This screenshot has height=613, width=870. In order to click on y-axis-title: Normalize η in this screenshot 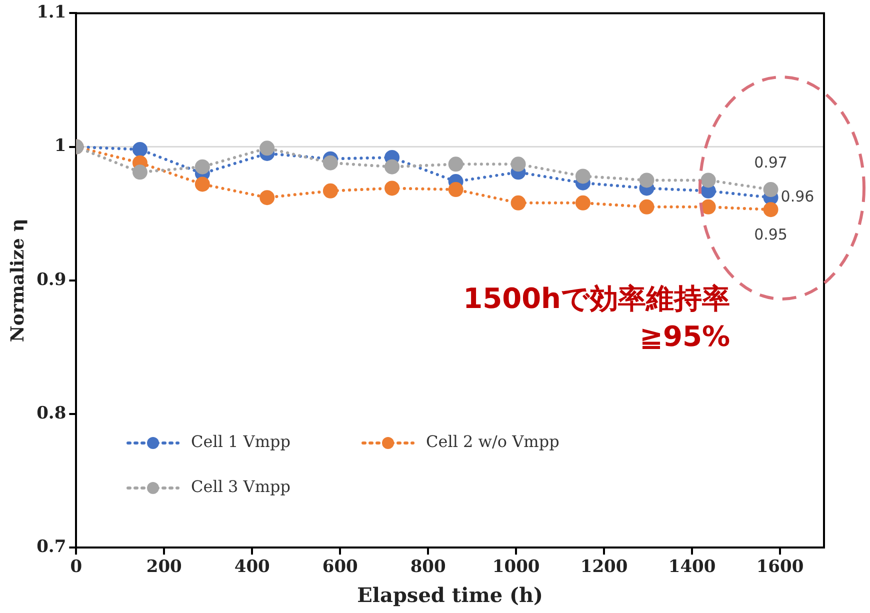, I will do `click(17, 280)`.